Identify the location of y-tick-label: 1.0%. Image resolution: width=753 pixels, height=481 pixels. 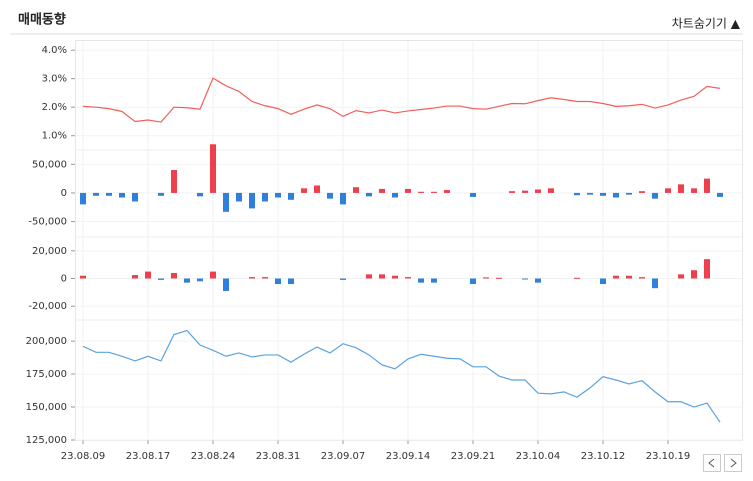
(54, 136).